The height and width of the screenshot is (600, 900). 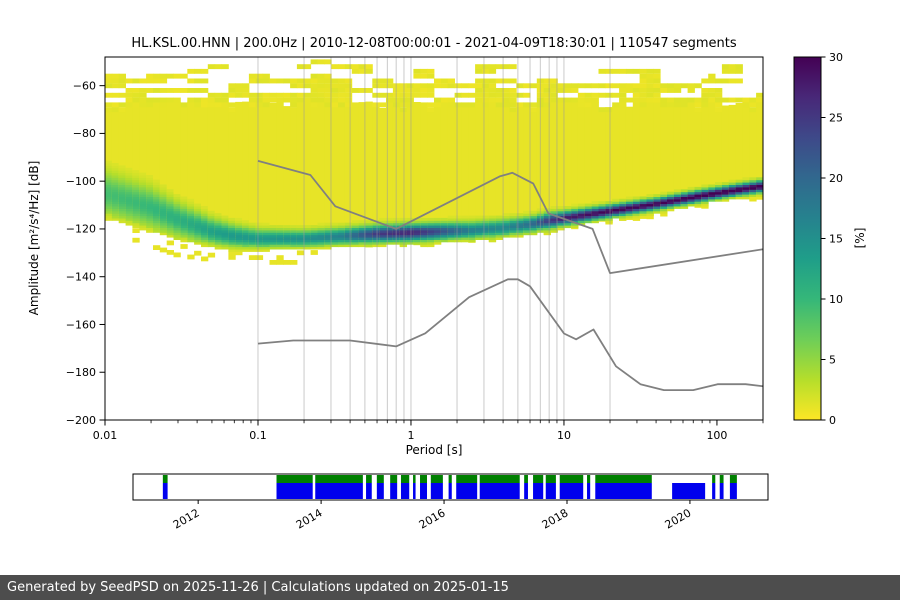 What do you see at coordinates (84, 133) in the screenshot?
I see `y-tick-label: −80` at bounding box center [84, 133].